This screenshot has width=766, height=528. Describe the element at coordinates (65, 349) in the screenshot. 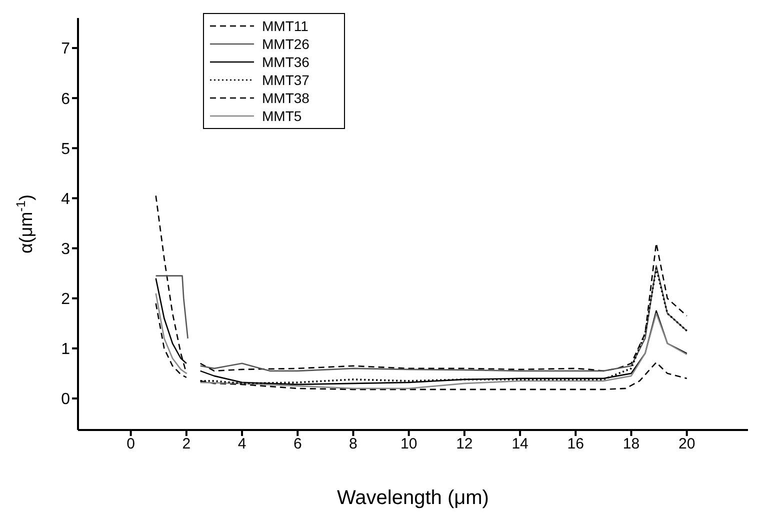

I see `y-tick-label: 1` at that location.